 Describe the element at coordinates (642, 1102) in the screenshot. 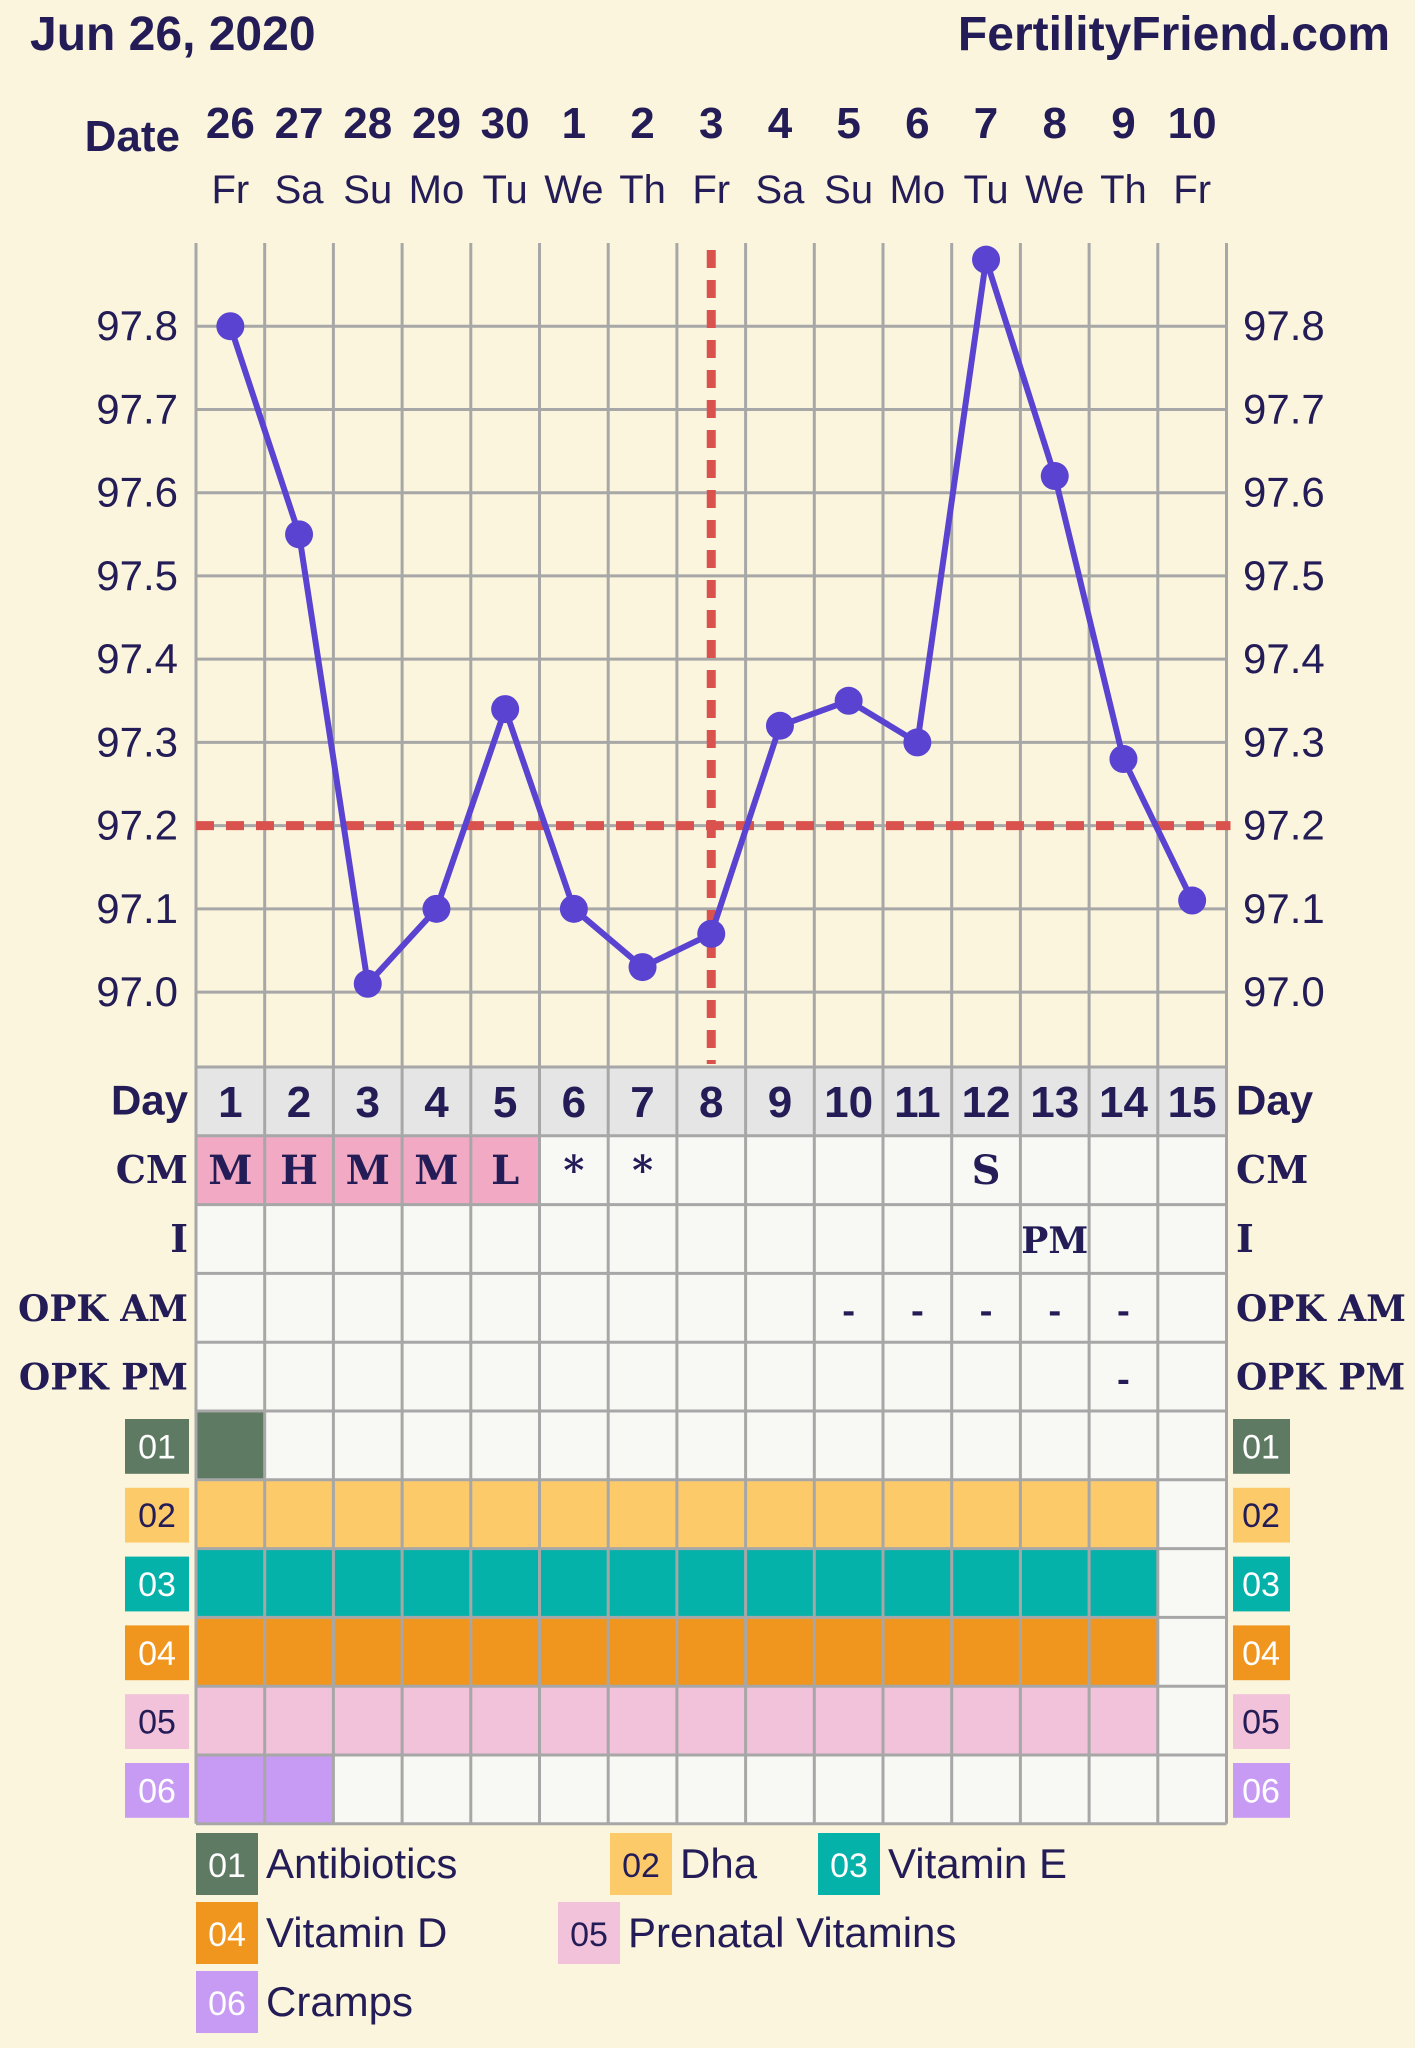

I see `cycle-day-label: 7` at that location.